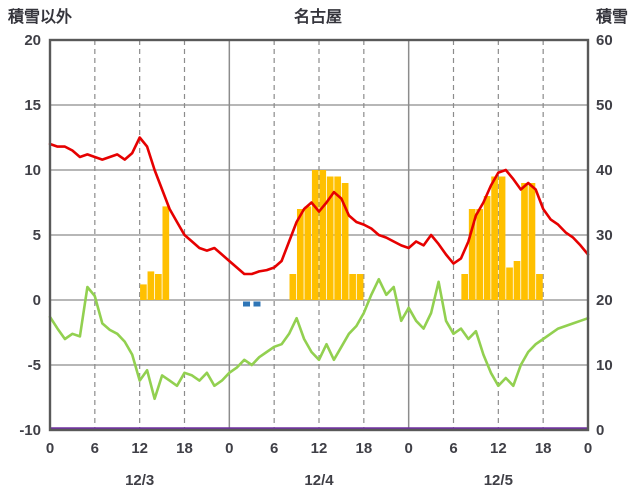  Describe the element at coordinates (32, 170) in the screenshot. I see `left-axis-tick-label: 10` at that location.